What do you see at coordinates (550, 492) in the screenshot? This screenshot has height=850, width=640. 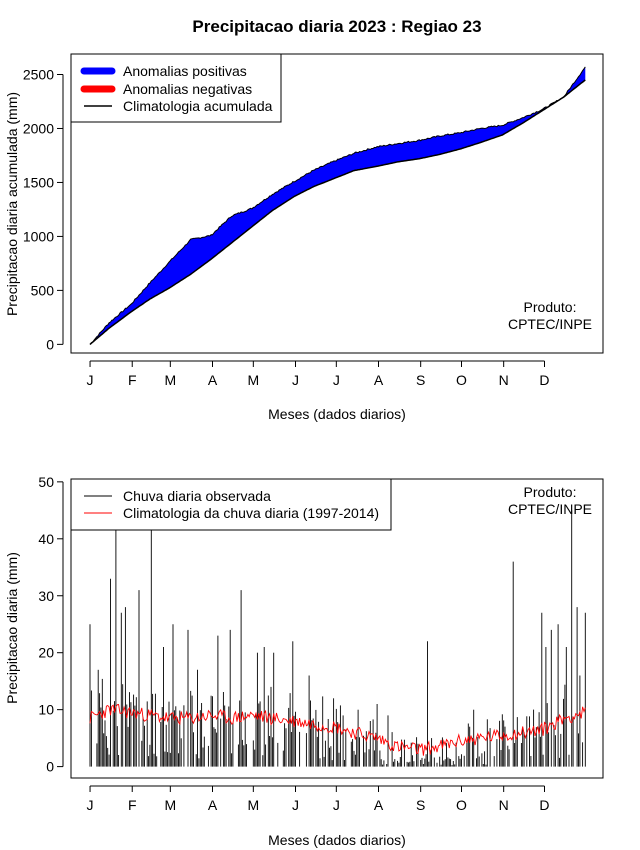 I see `product-label-bottom: Produto:` at bounding box center [550, 492].